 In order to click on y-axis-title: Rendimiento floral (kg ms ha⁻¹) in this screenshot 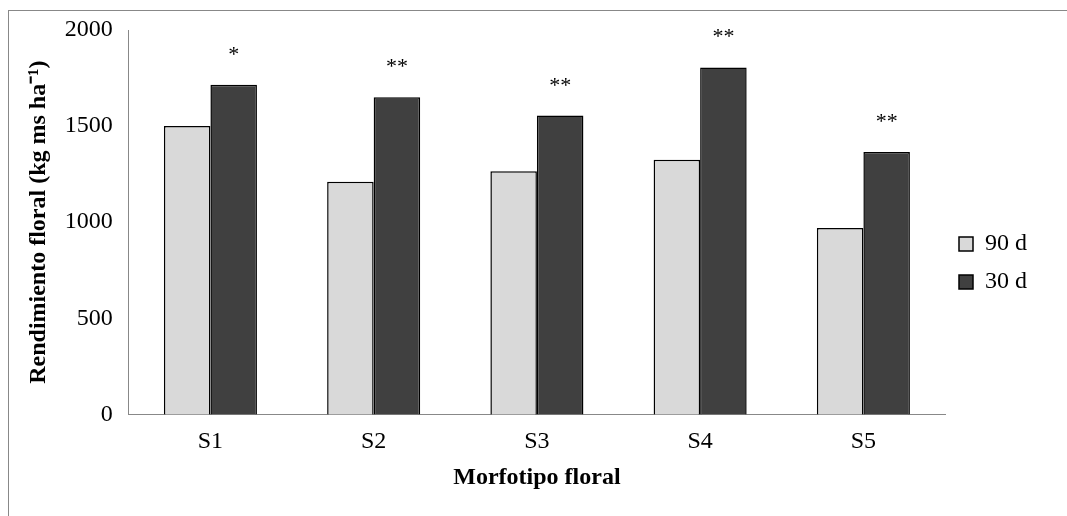, I will do `click(36, 222)`.